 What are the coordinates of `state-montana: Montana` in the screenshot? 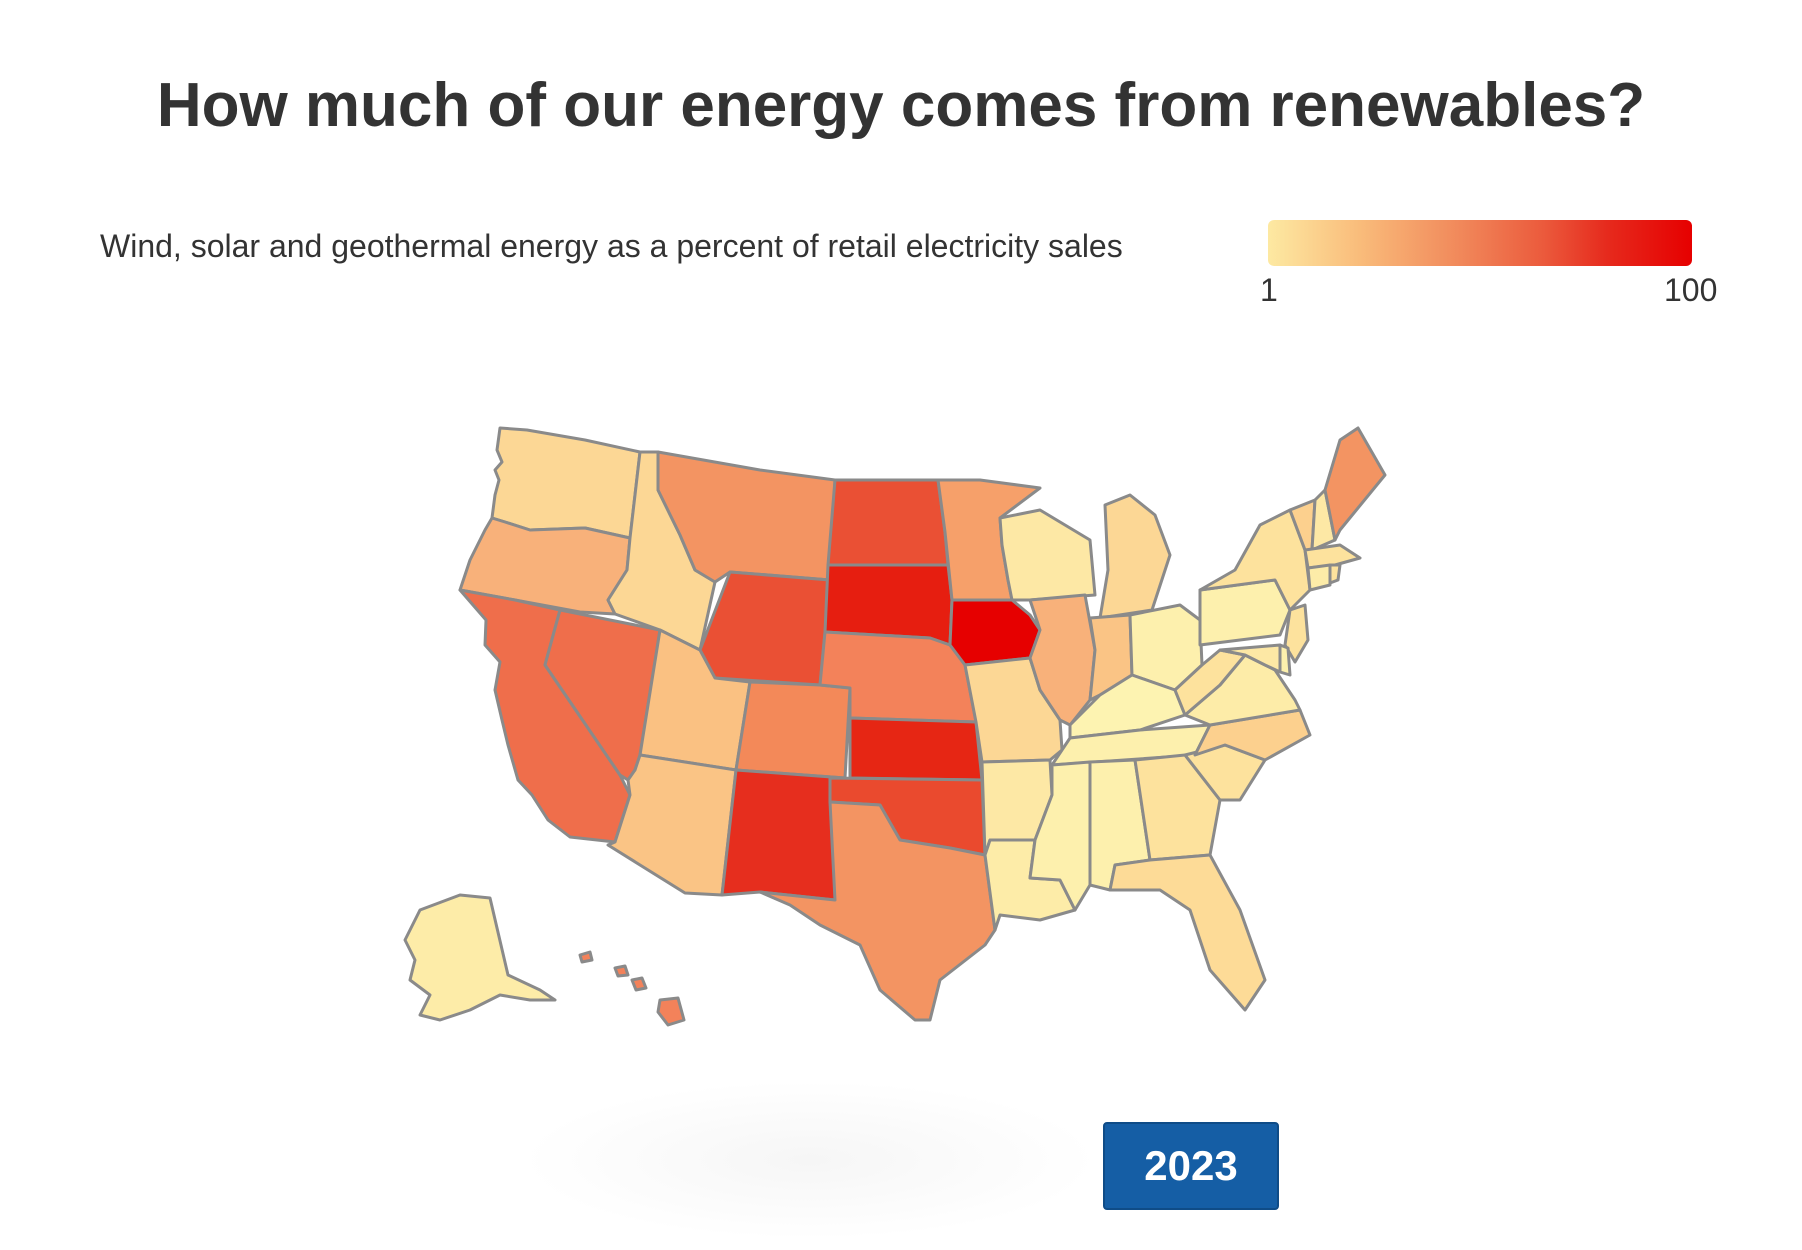 It's located at (746, 517).